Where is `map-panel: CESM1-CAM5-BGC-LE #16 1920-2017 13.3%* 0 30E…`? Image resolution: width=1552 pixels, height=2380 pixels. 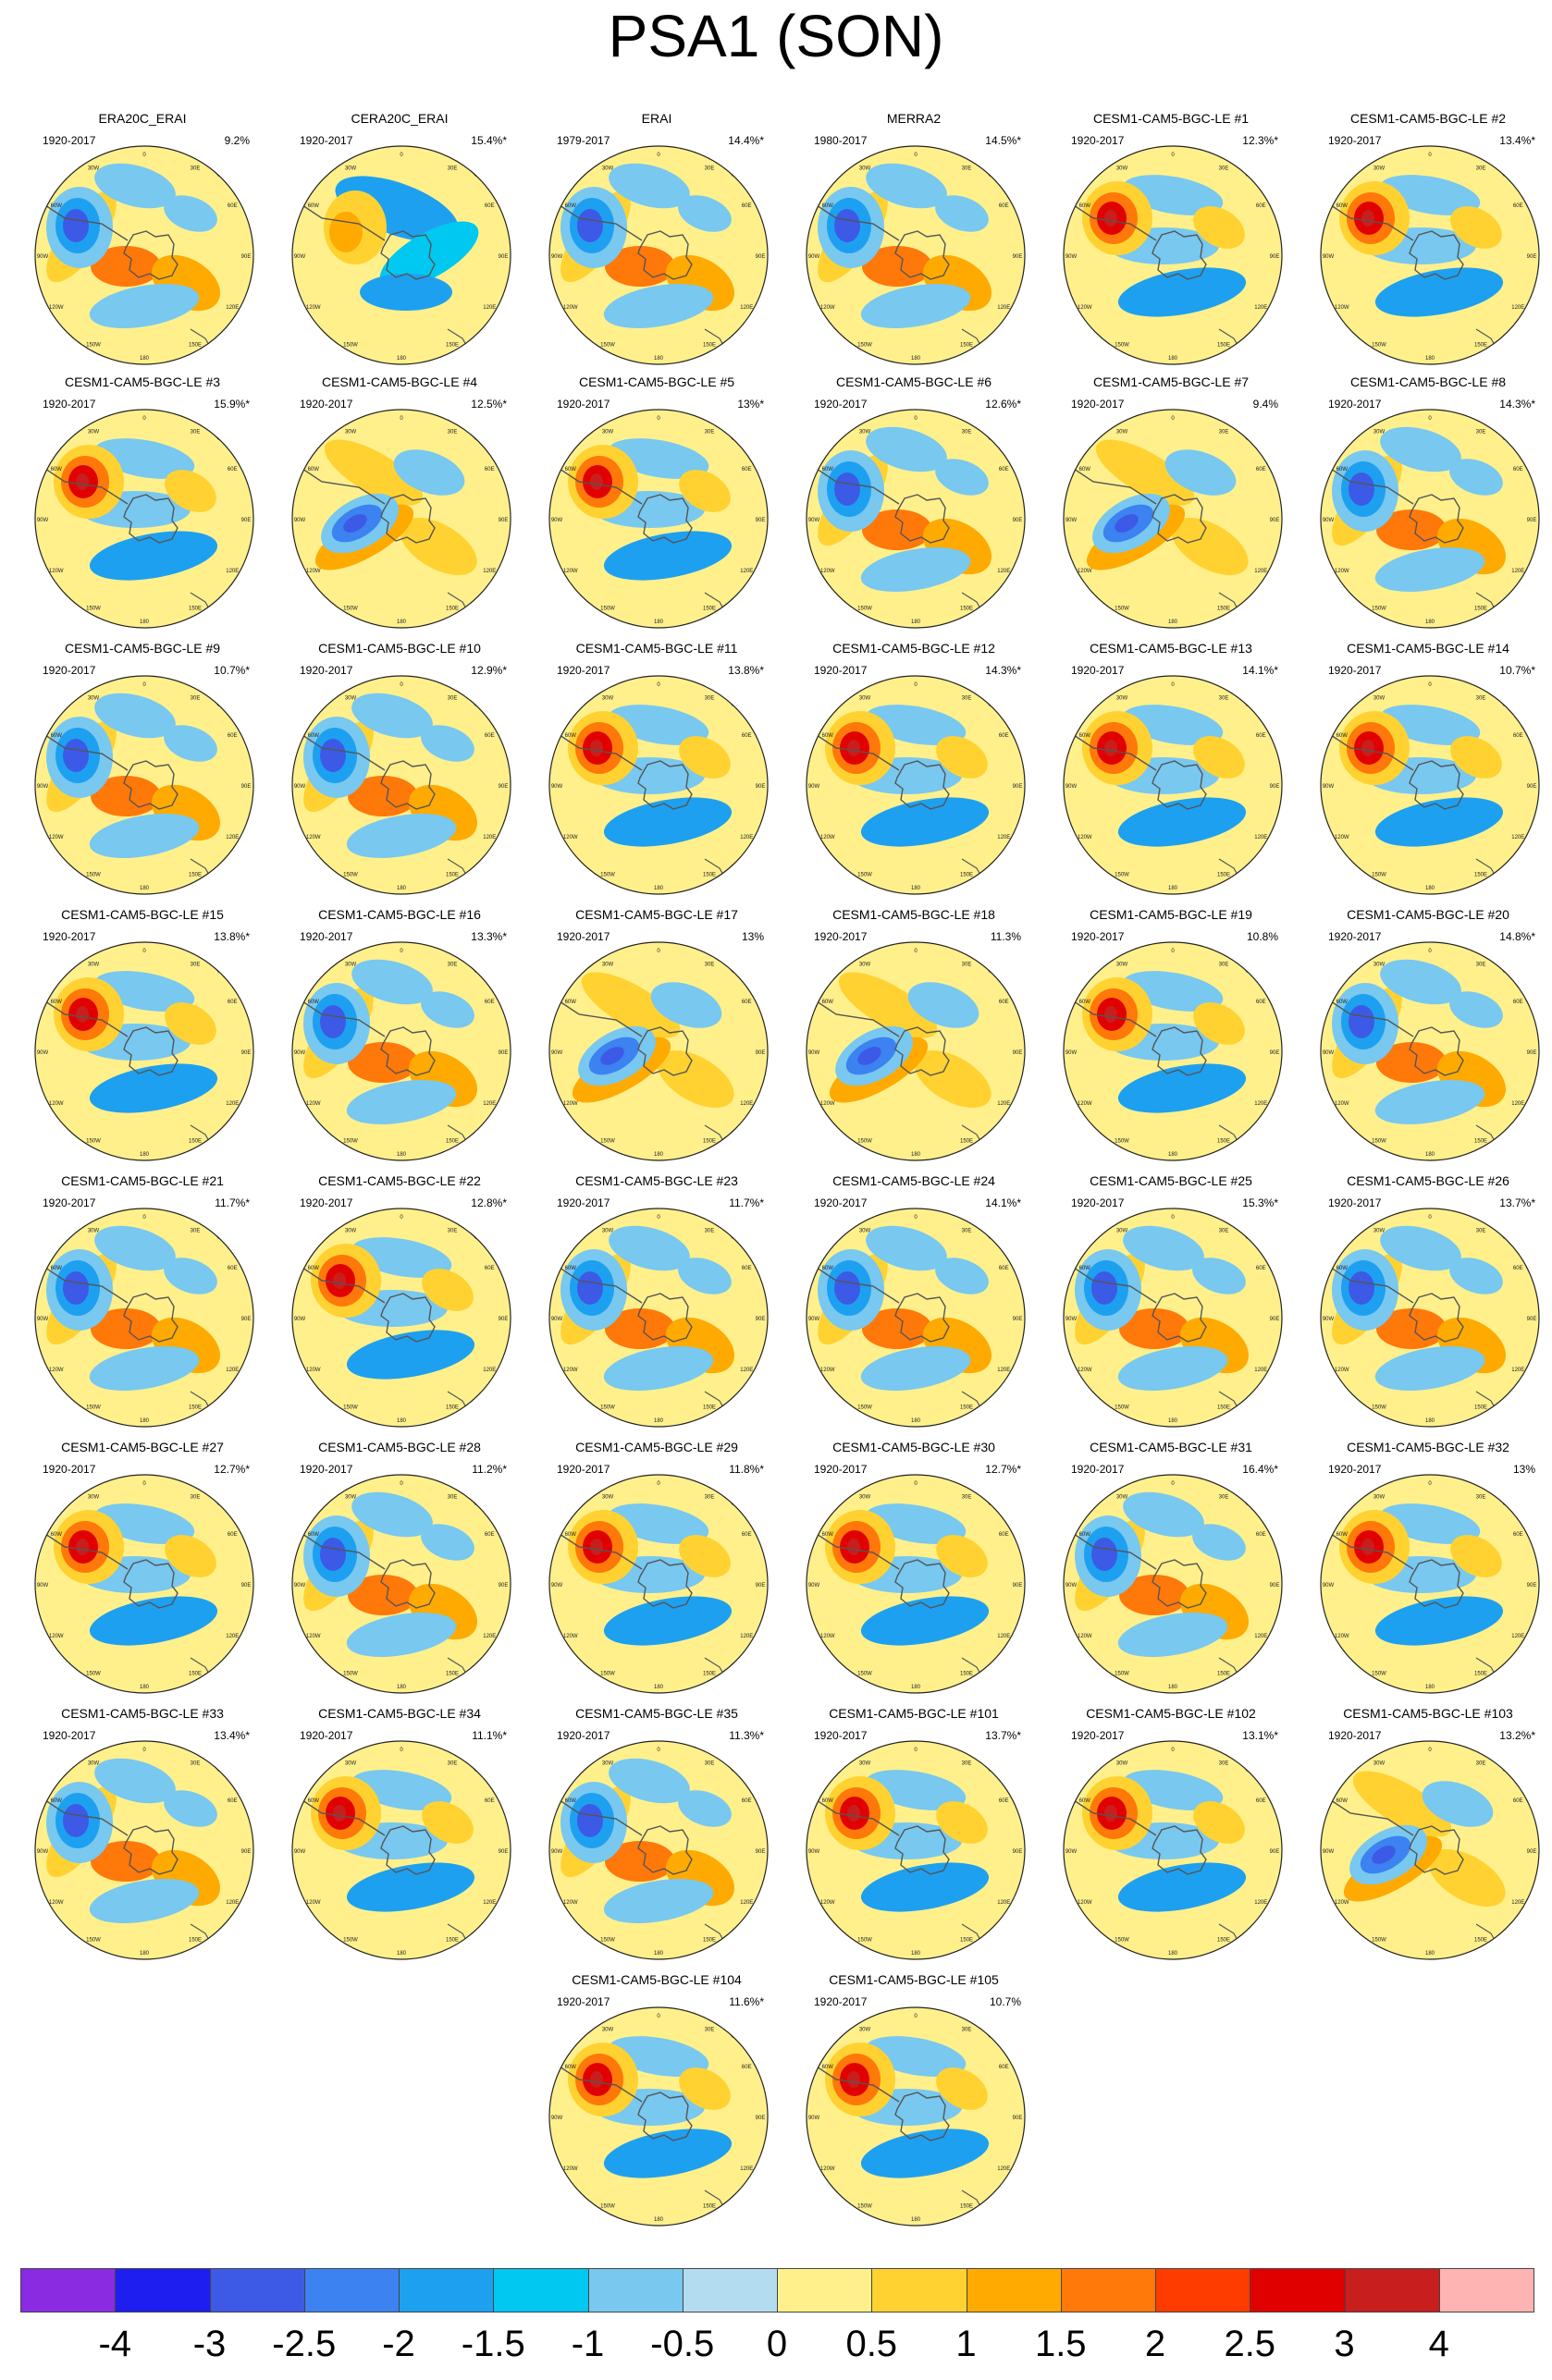 map-panel: CESM1-CAM5-BGC-LE #16 1920-2017 13.3%* 0 30E… is located at coordinates (399, 1036).